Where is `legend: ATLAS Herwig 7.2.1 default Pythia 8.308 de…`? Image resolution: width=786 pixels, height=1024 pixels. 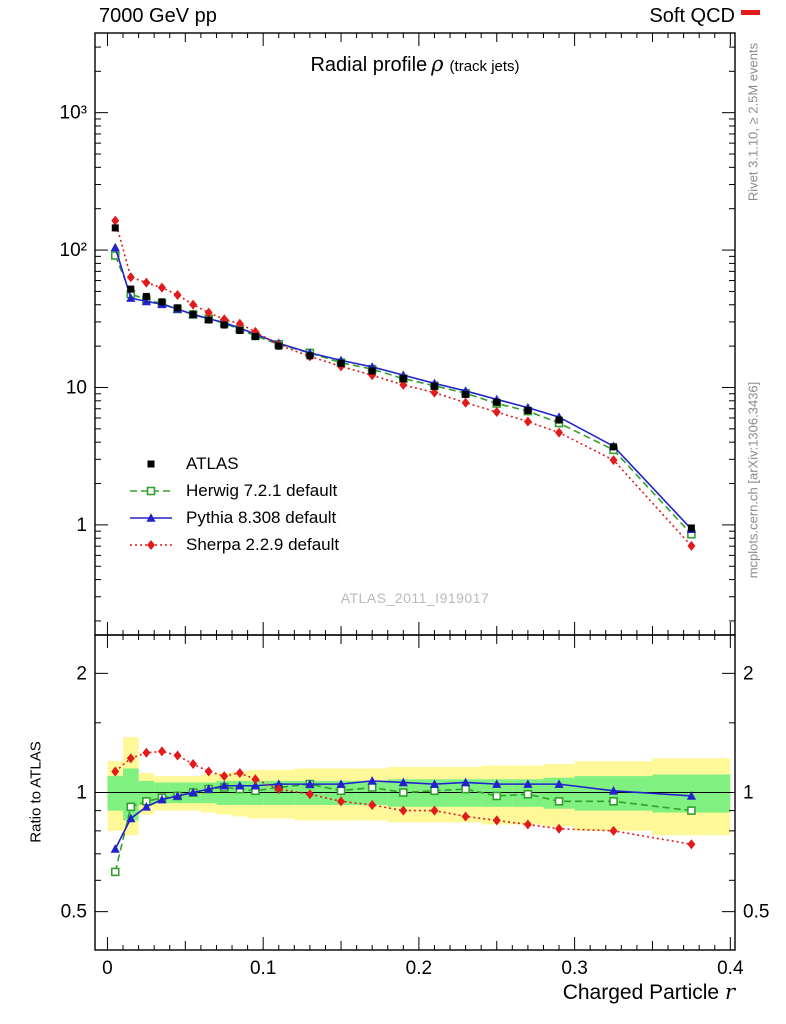 legend: ATLAS Herwig 7.2.1 default Pythia 8.308 de… is located at coordinates (233, 504).